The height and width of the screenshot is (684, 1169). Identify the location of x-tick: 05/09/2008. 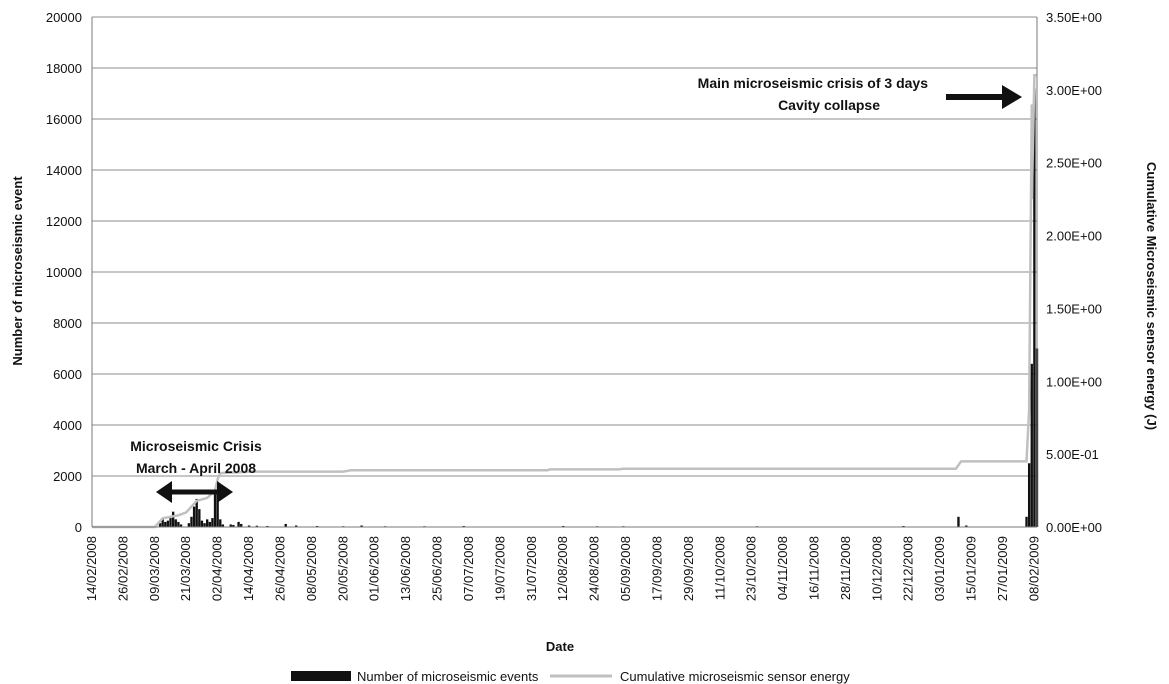
(625, 568).